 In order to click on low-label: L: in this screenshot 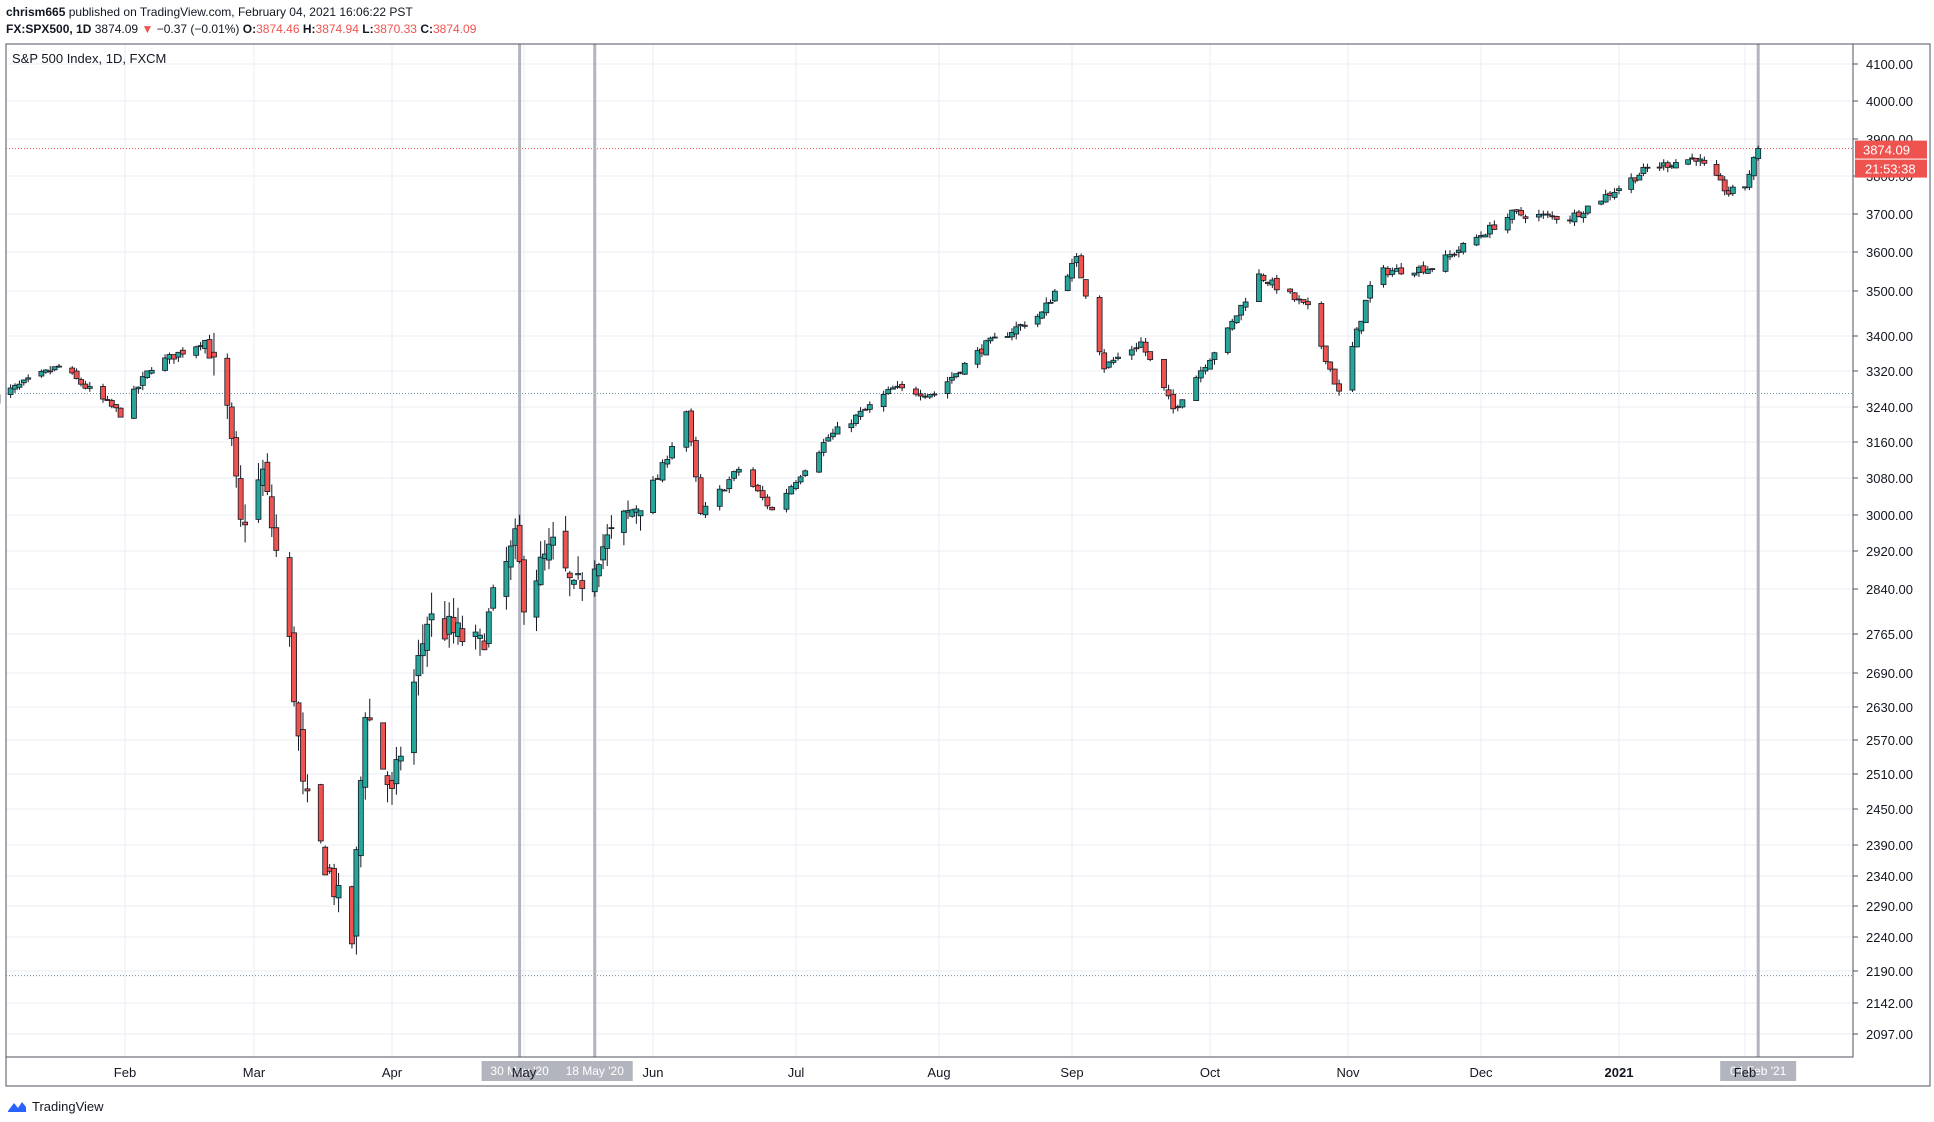, I will do `click(368, 29)`.